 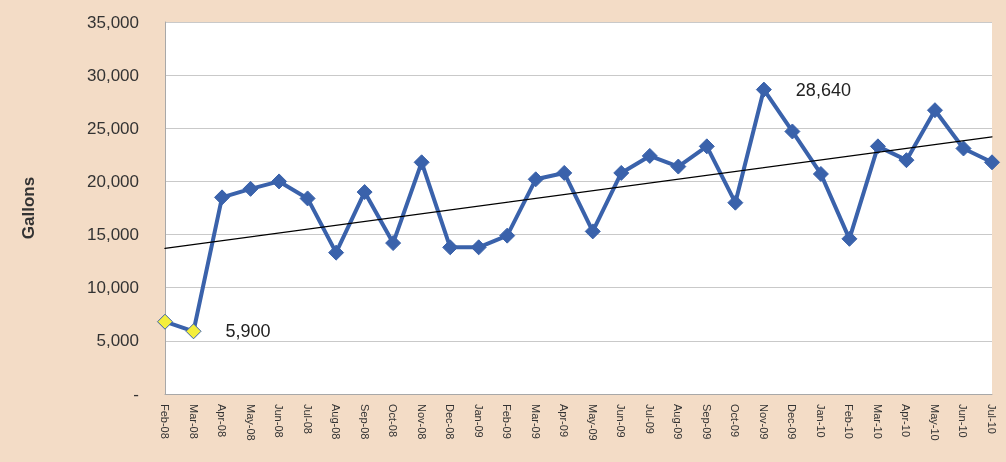 What do you see at coordinates (823, 89) in the screenshot?
I see `data-label: 28,640` at bounding box center [823, 89].